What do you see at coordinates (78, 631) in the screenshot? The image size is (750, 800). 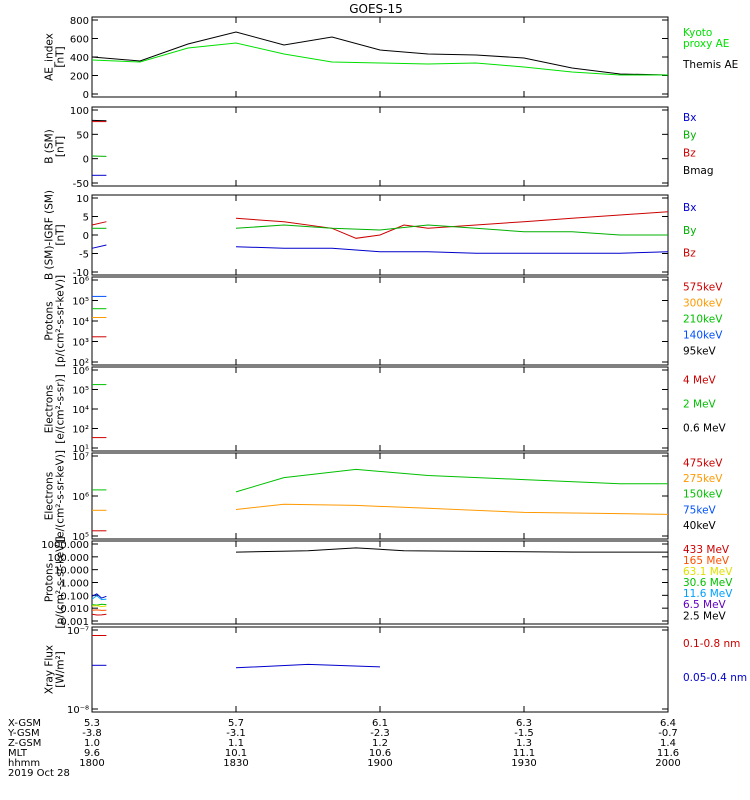 I see `y-tick-label: 10⁻⁷` at bounding box center [78, 631].